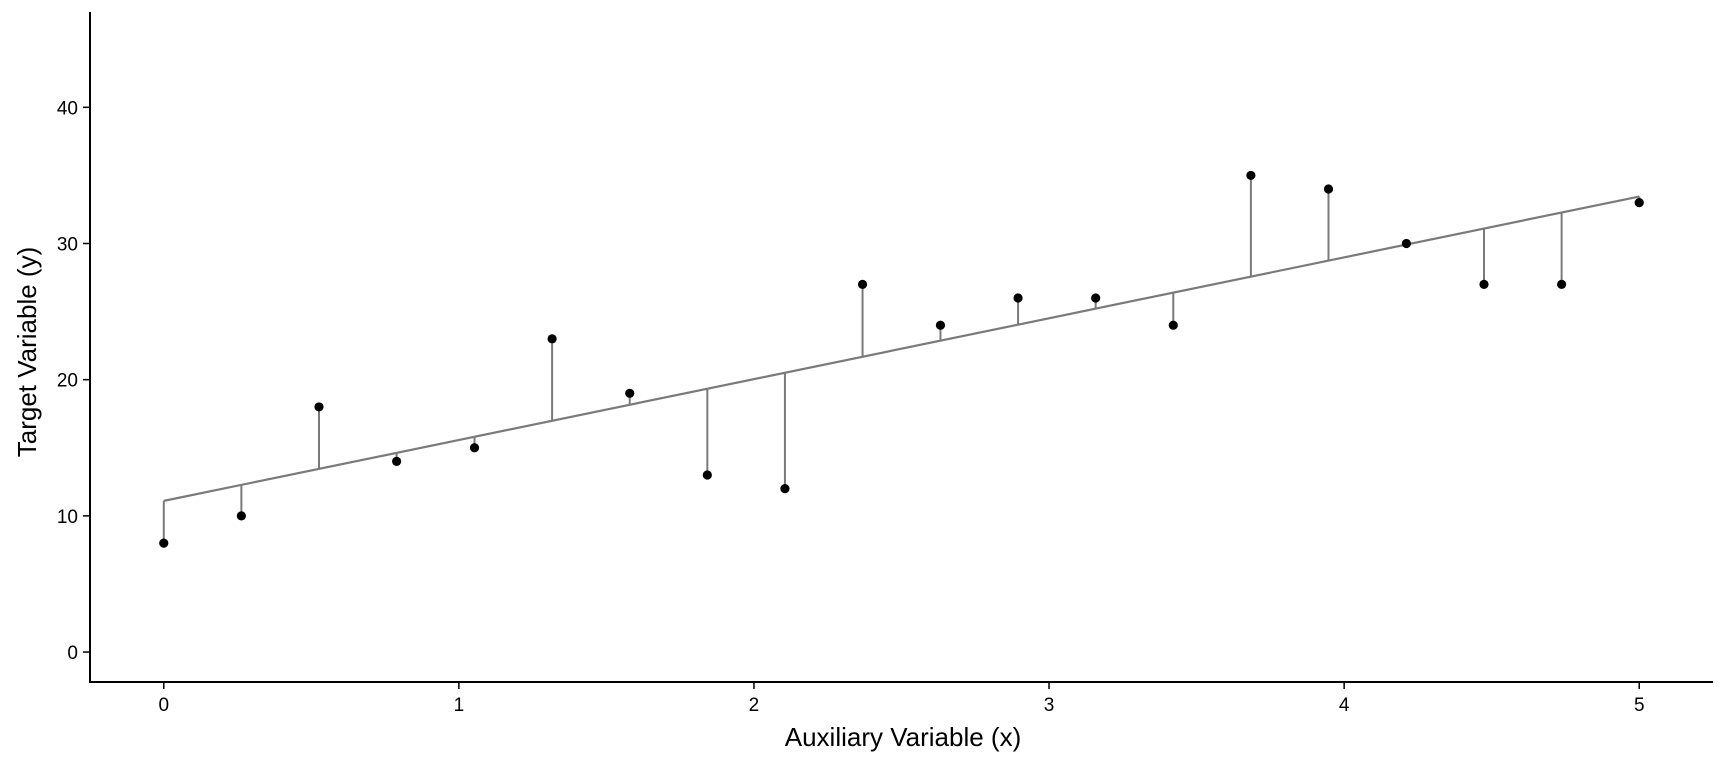  Describe the element at coordinates (903, 737) in the screenshot. I see `x-axis-title: Auxiliary Variable (x)` at that location.